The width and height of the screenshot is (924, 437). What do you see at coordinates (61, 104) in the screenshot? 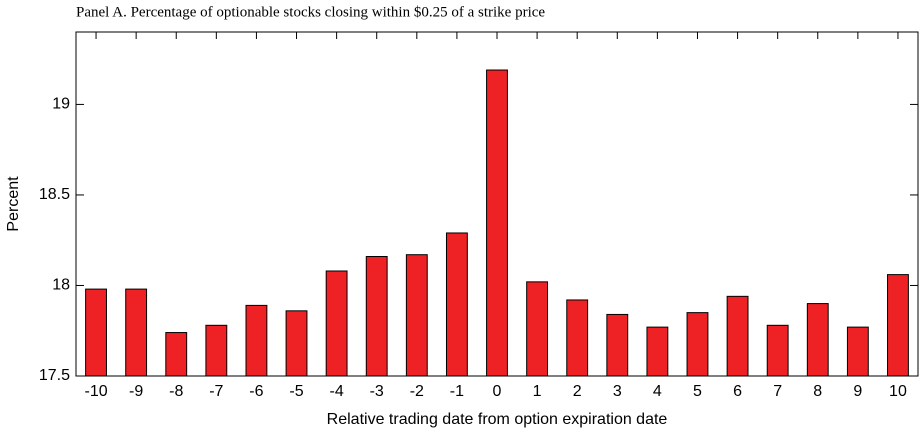
I see `y-tick-label: 19` at bounding box center [61, 104].